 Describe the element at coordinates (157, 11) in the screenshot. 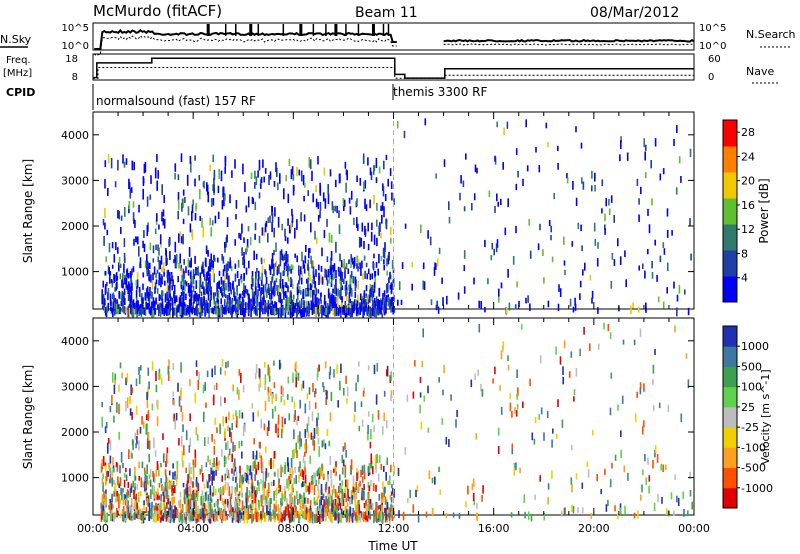

I see `station-title: McMurdo (fitACF)` at that location.